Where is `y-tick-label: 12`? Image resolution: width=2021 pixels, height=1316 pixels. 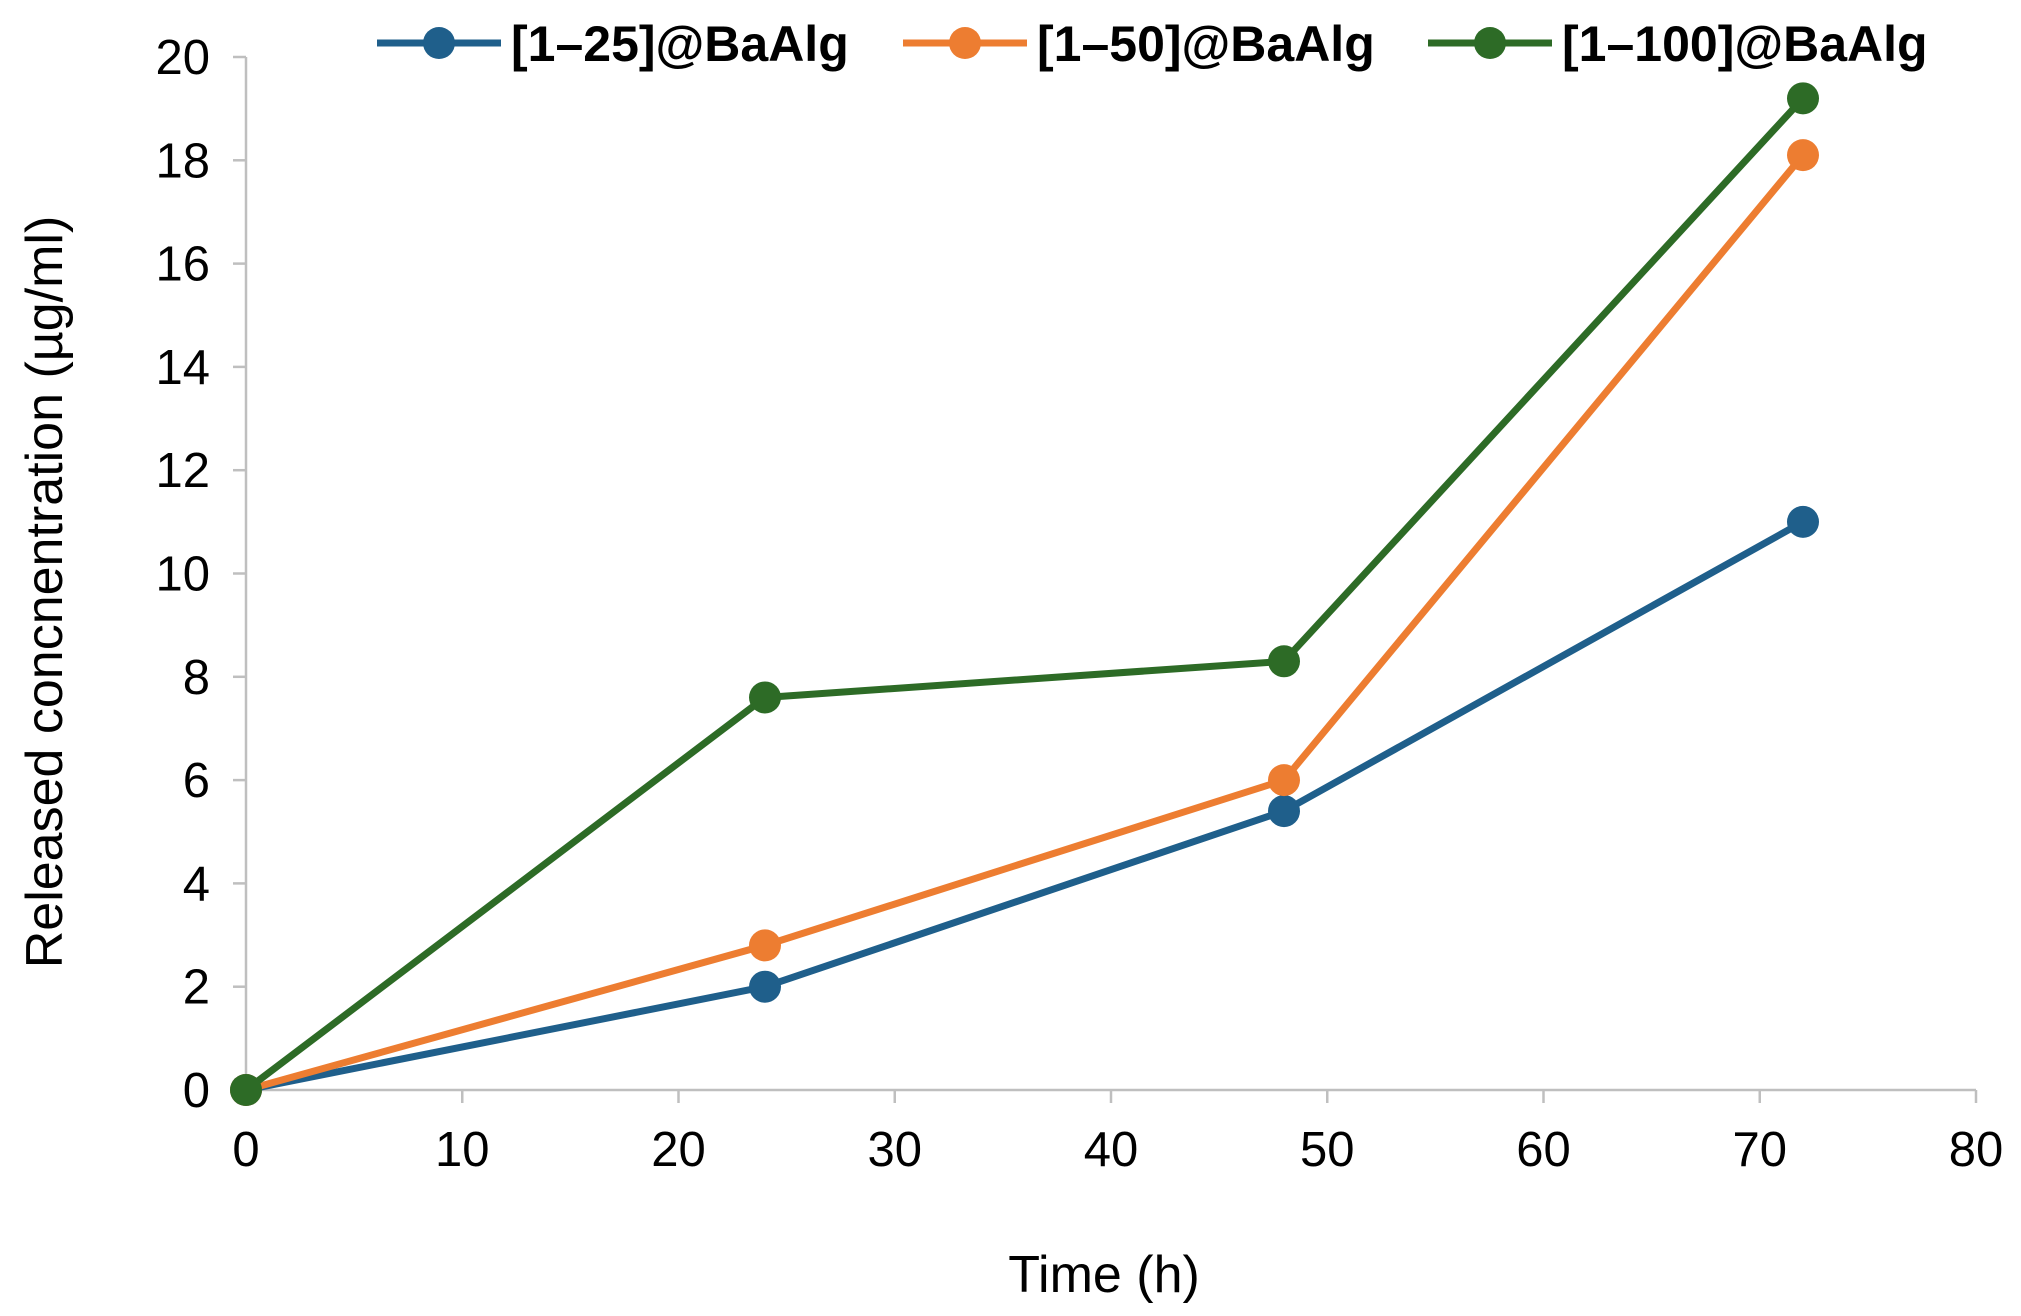 y-tick-label: 12 is located at coordinates (182, 471).